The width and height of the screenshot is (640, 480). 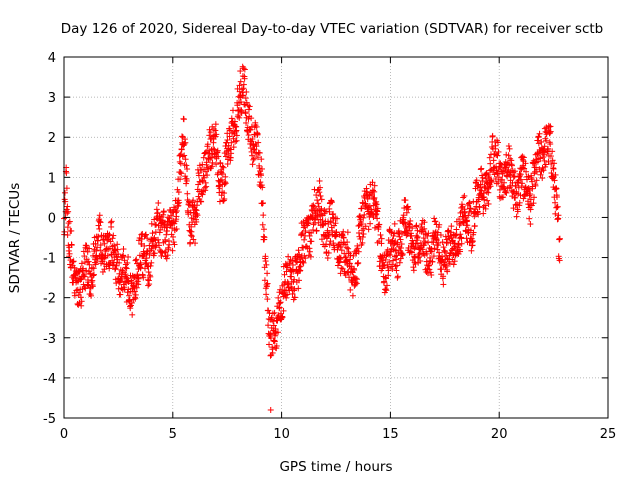 What do you see at coordinates (52, 218) in the screenshot?
I see `y-tick-label: 0` at bounding box center [52, 218].